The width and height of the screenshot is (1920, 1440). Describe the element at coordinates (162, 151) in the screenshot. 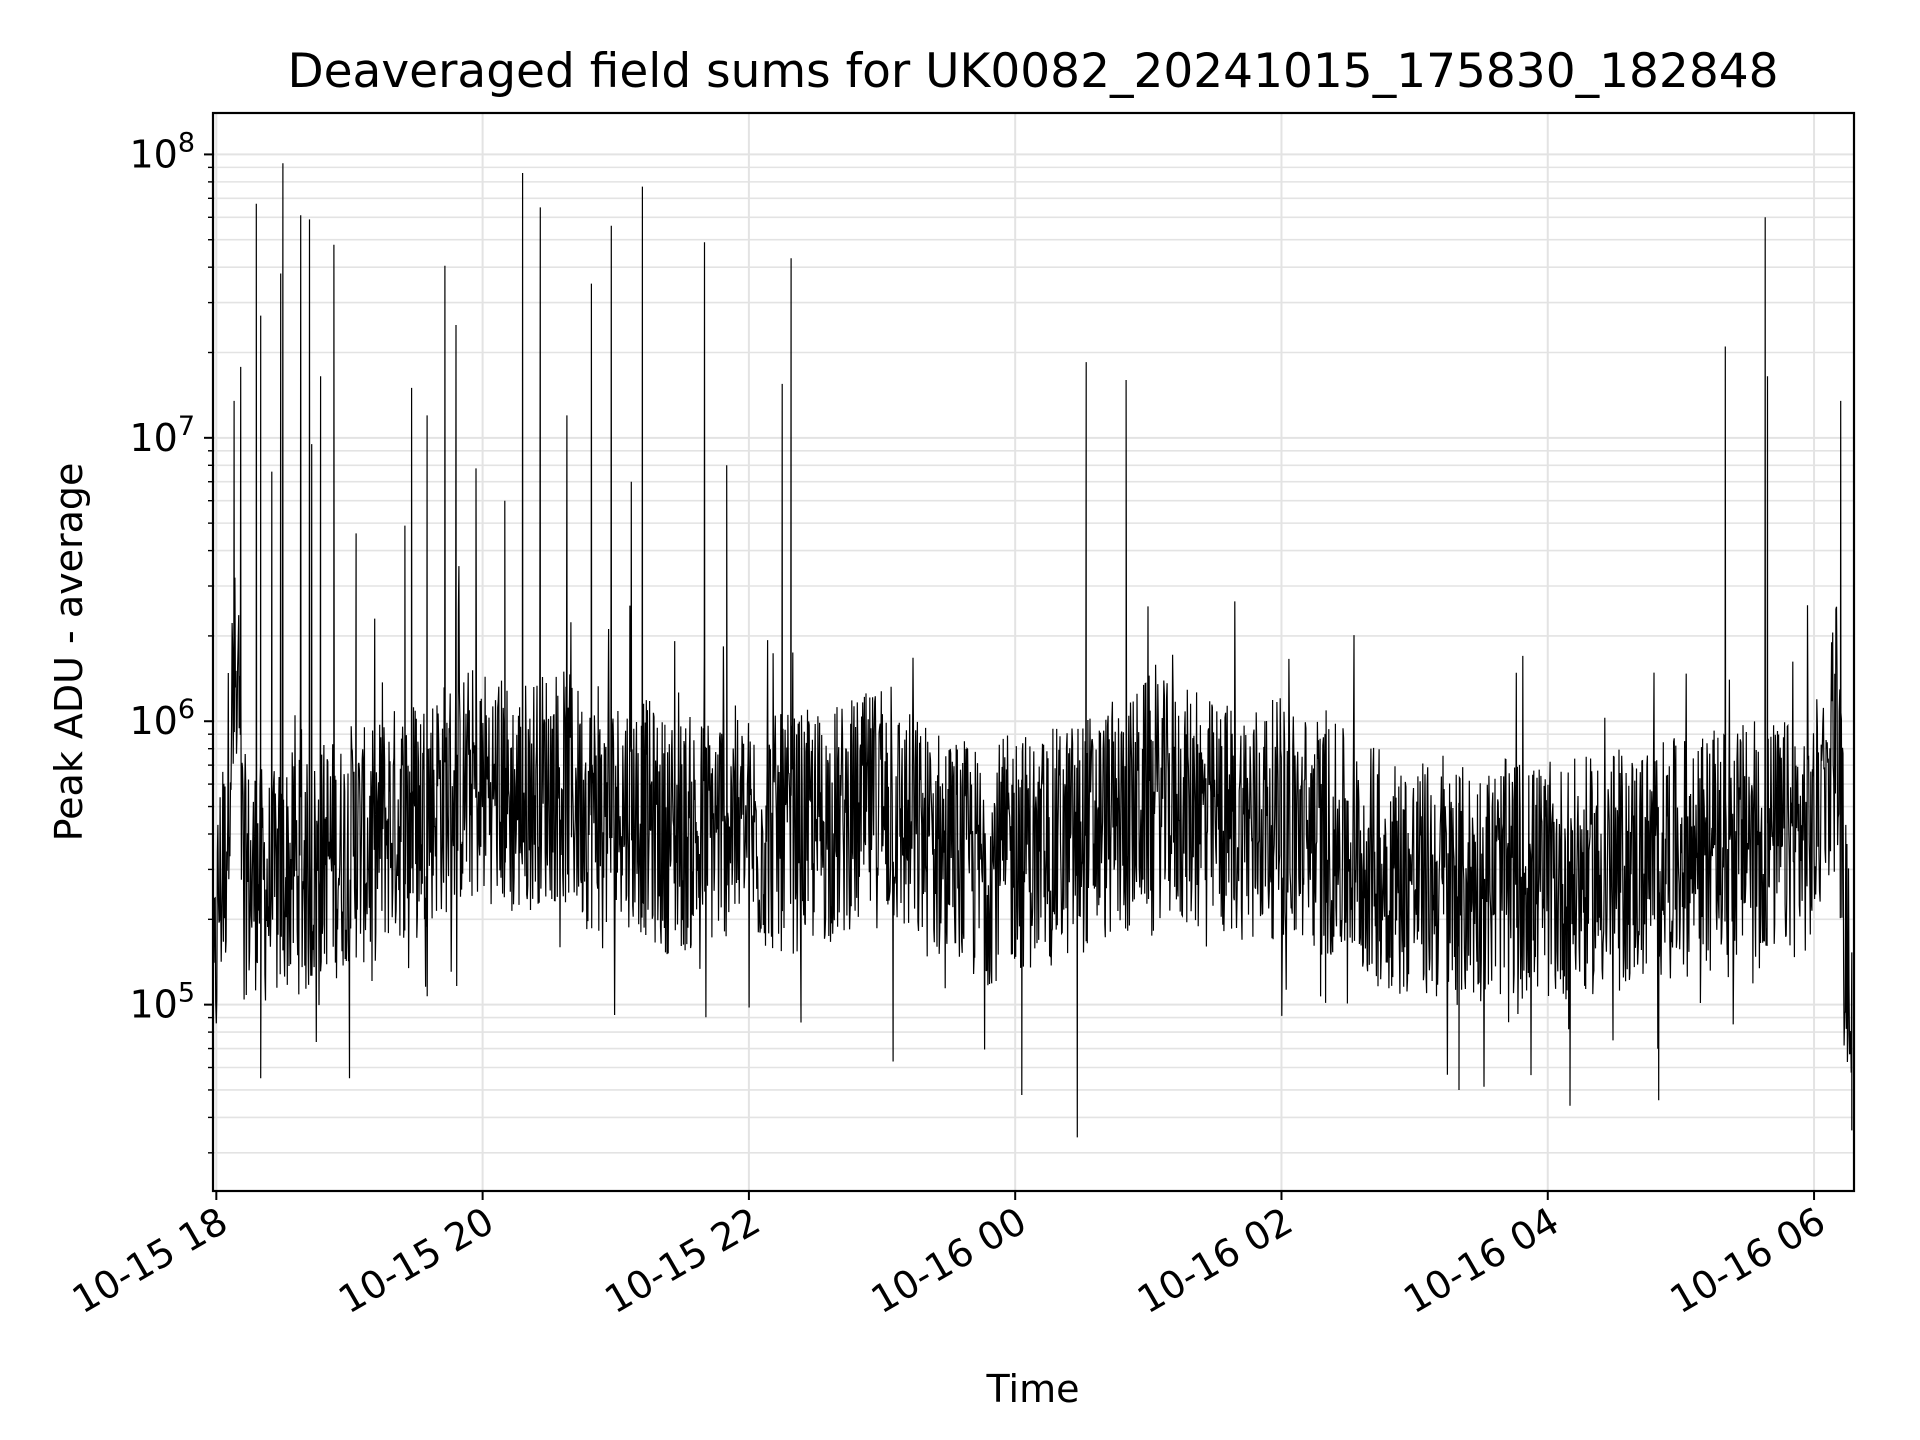

I see `y-tick-label: 108` at that location.